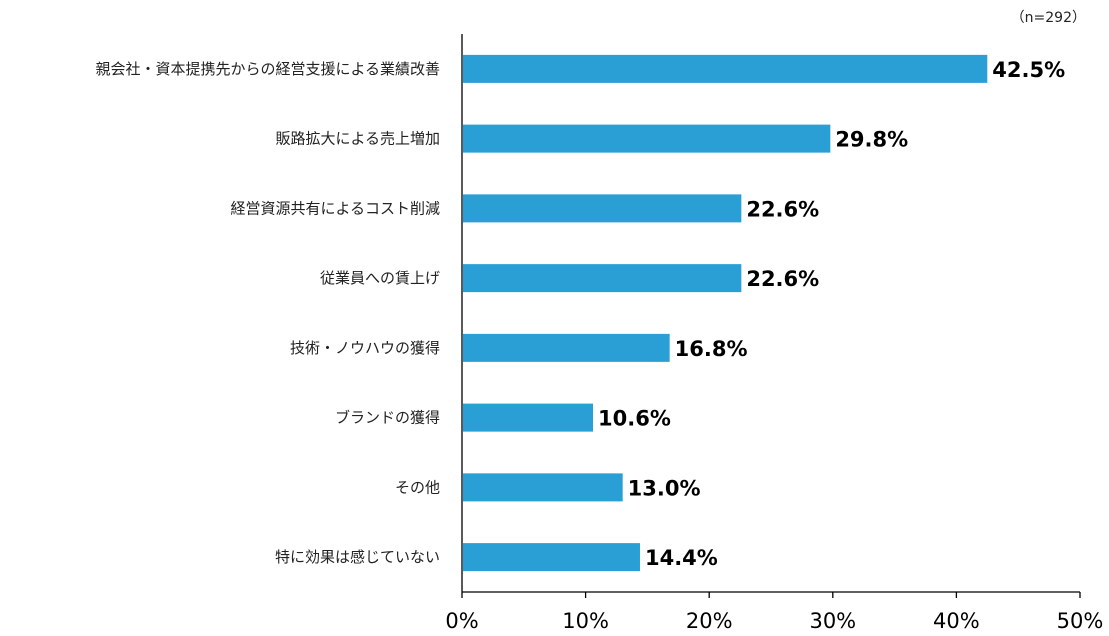 Image resolution: width=1109 pixels, height=636 pixels. Describe the element at coordinates (365, 348) in the screenshot. I see `category-label: 技術・ノウハウの獲得` at that location.